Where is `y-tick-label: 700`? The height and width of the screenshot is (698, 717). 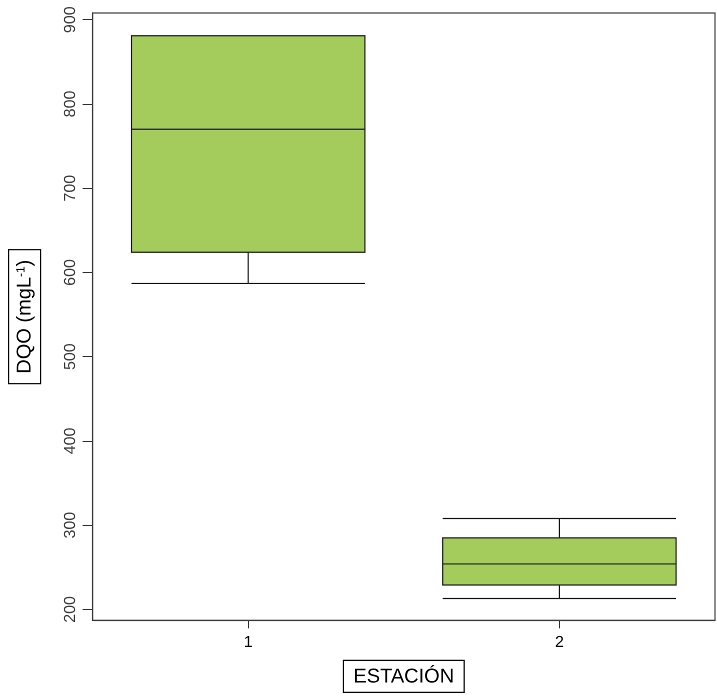
y-tick-label: 700 is located at coordinates (71, 188).